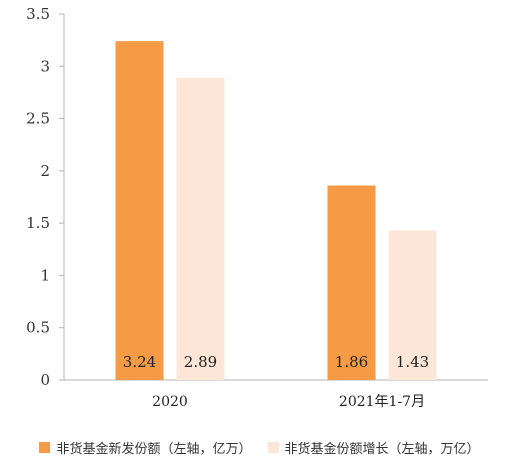 The width and height of the screenshot is (519, 466). I want to click on data-label-series-2-2: 1.43, so click(412, 362).